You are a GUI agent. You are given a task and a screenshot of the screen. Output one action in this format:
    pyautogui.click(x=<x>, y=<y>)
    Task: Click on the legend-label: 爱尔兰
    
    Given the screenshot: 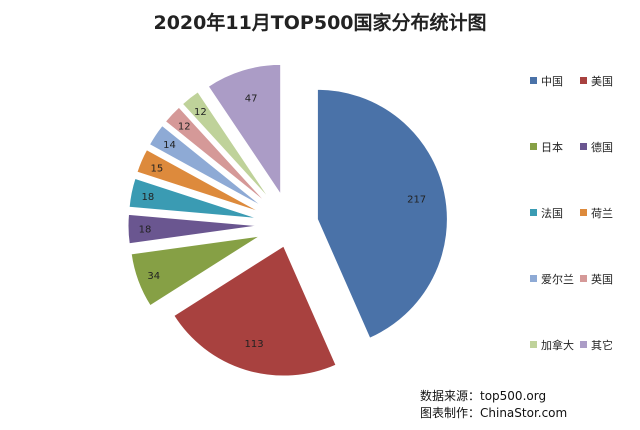 What is the action you would take?
    pyautogui.click(x=557, y=279)
    